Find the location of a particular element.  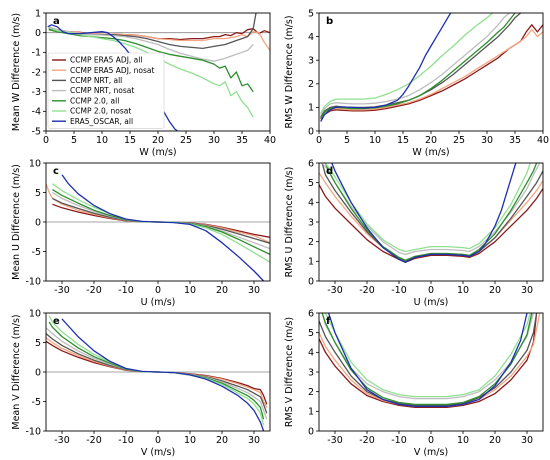

panel-letter: e is located at coordinates (56, 321).